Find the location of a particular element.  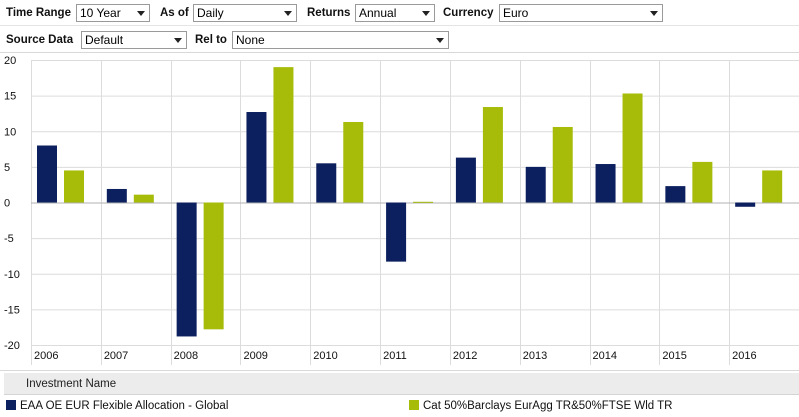

bar-benchmark-2013 is located at coordinates (562, 164).